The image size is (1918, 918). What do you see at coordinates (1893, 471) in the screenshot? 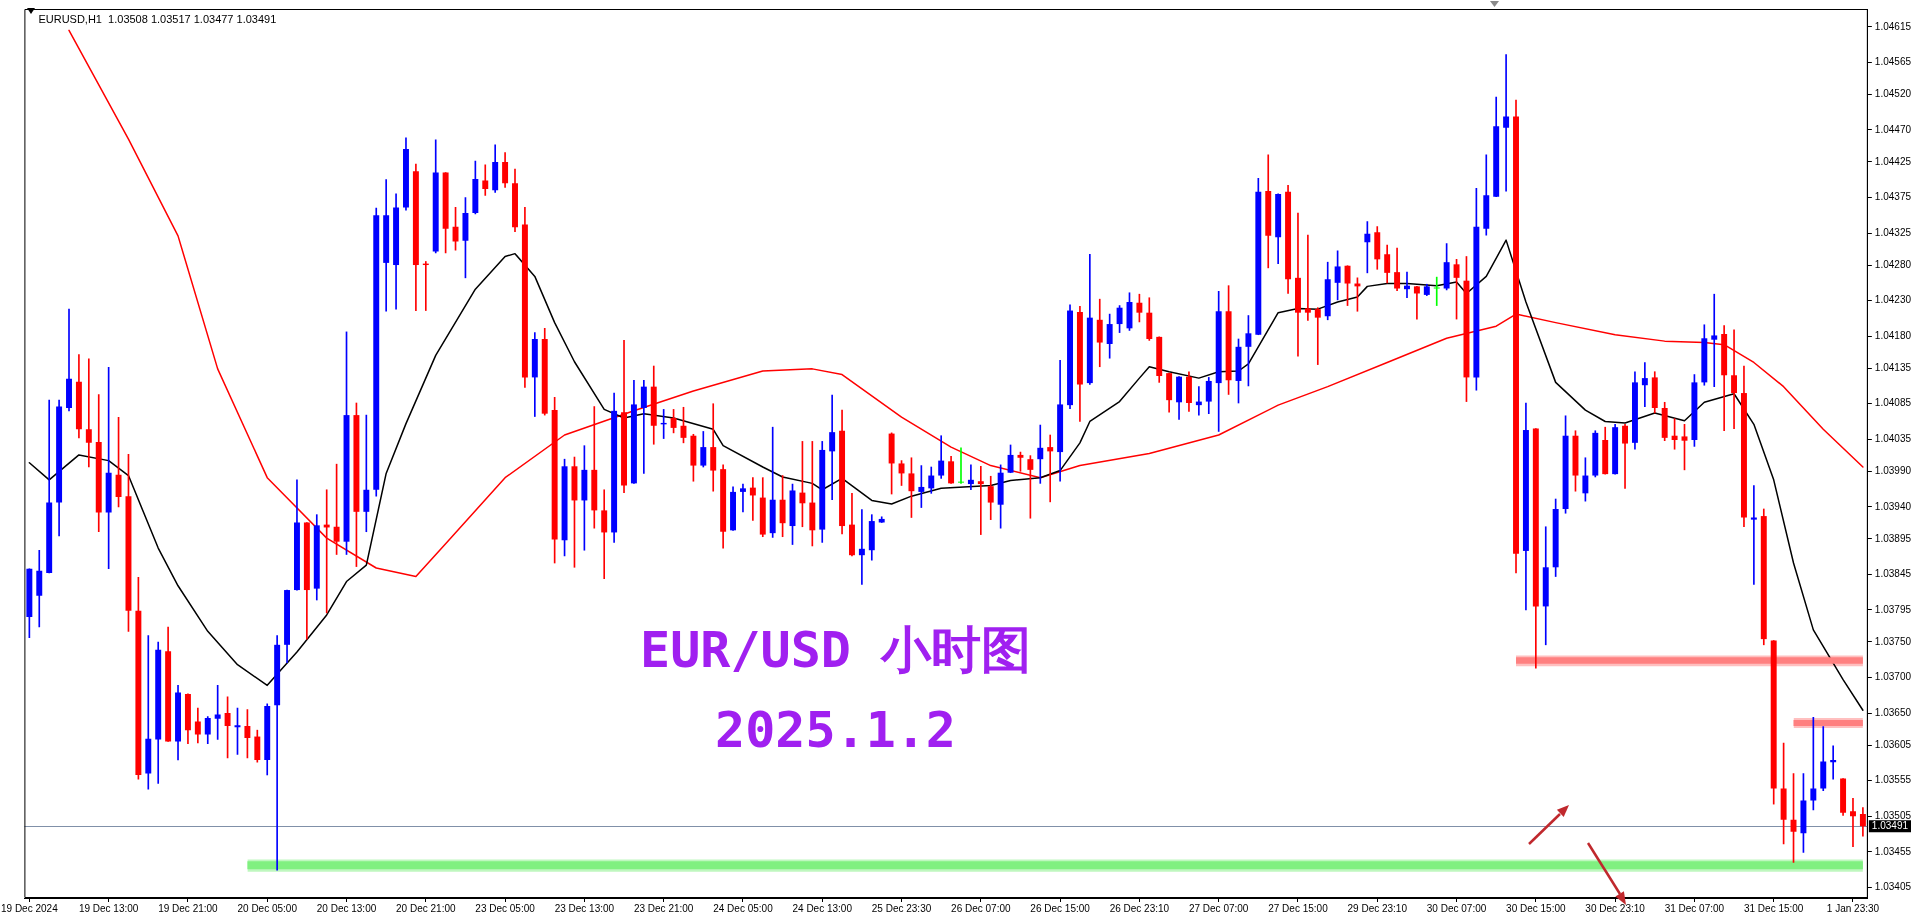
I see `y-tick-label: 1.03990` at bounding box center [1893, 471].